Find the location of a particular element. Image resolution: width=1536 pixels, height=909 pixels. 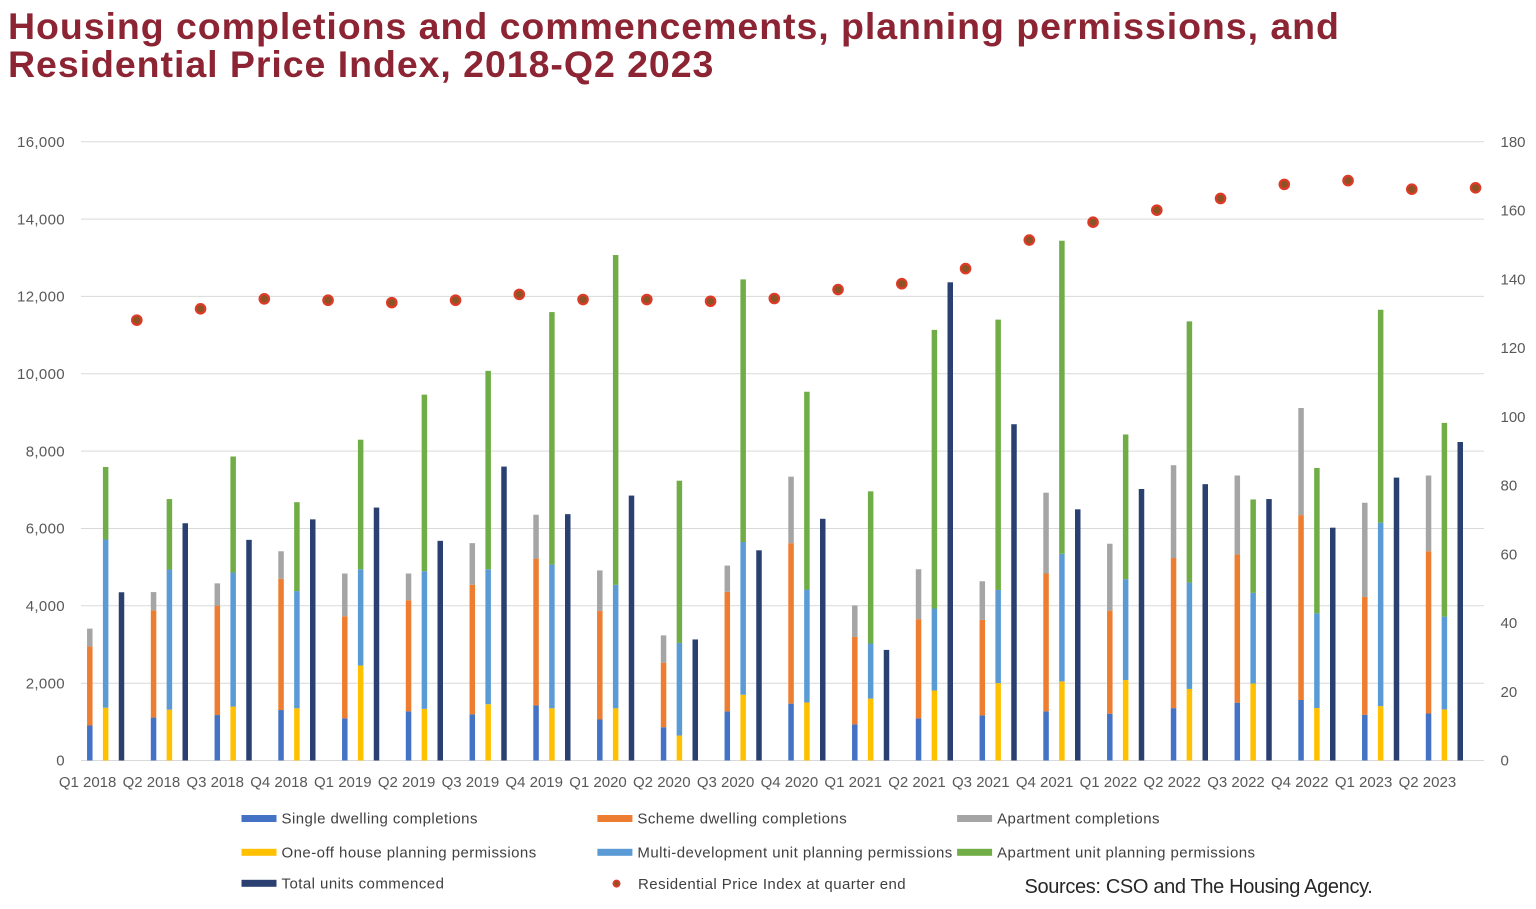

svg-text: 20 is located at coordinates (1509, 692).